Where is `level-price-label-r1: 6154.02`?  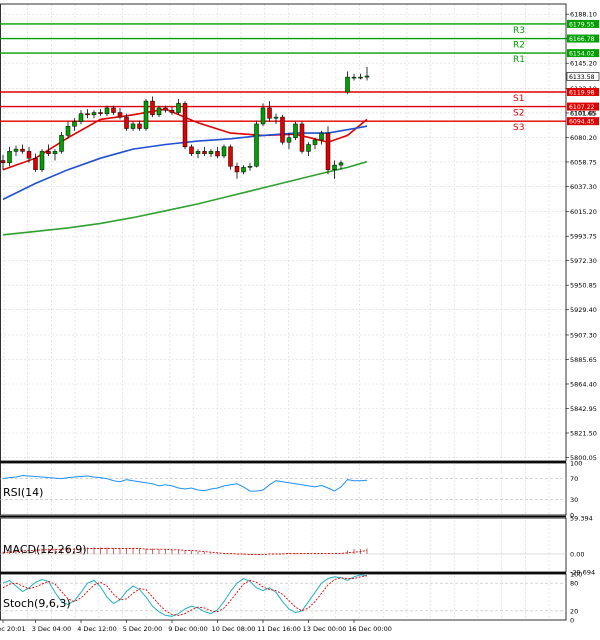
level-price-label-r1: 6154.02 is located at coordinates (582, 54).